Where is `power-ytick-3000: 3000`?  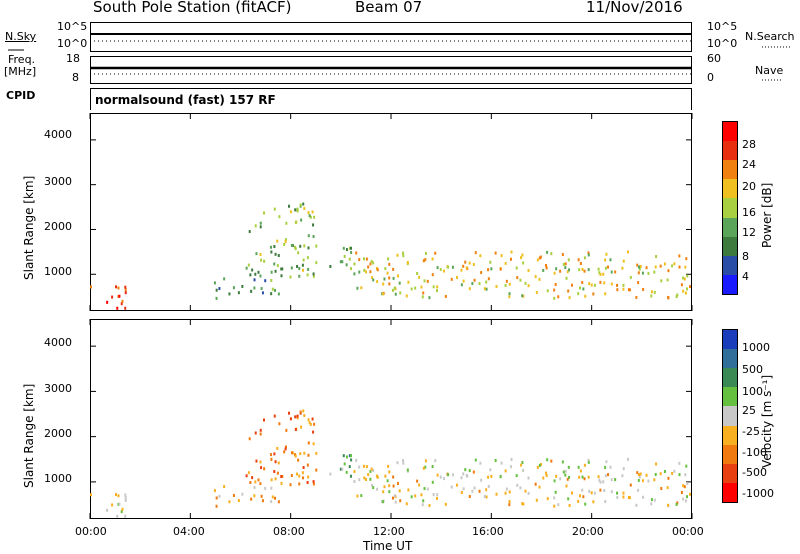 power-ytick-3000: 3000 is located at coordinates (58, 181).